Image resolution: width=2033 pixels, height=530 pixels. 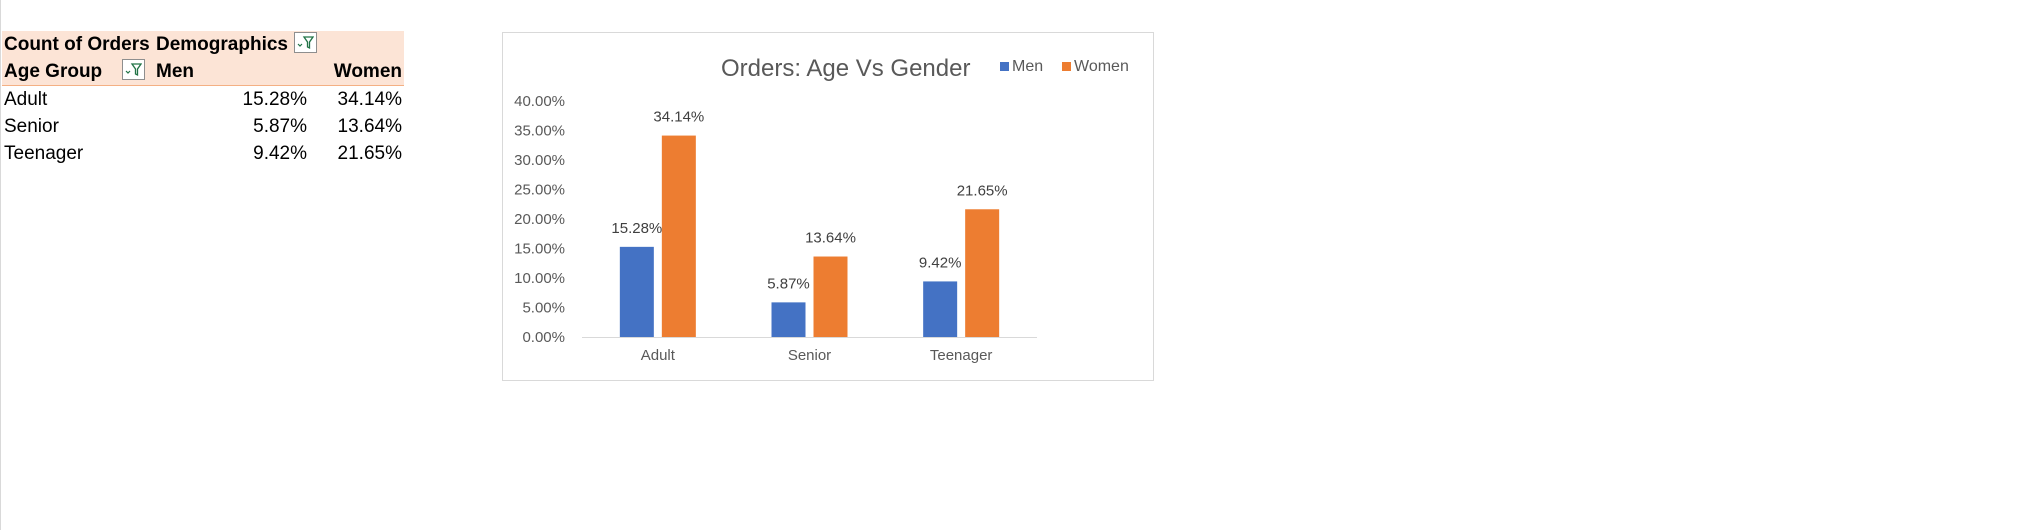 What do you see at coordinates (539, 278) in the screenshot?
I see `y-tick-label: 10.00%` at bounding box center [539, 278].